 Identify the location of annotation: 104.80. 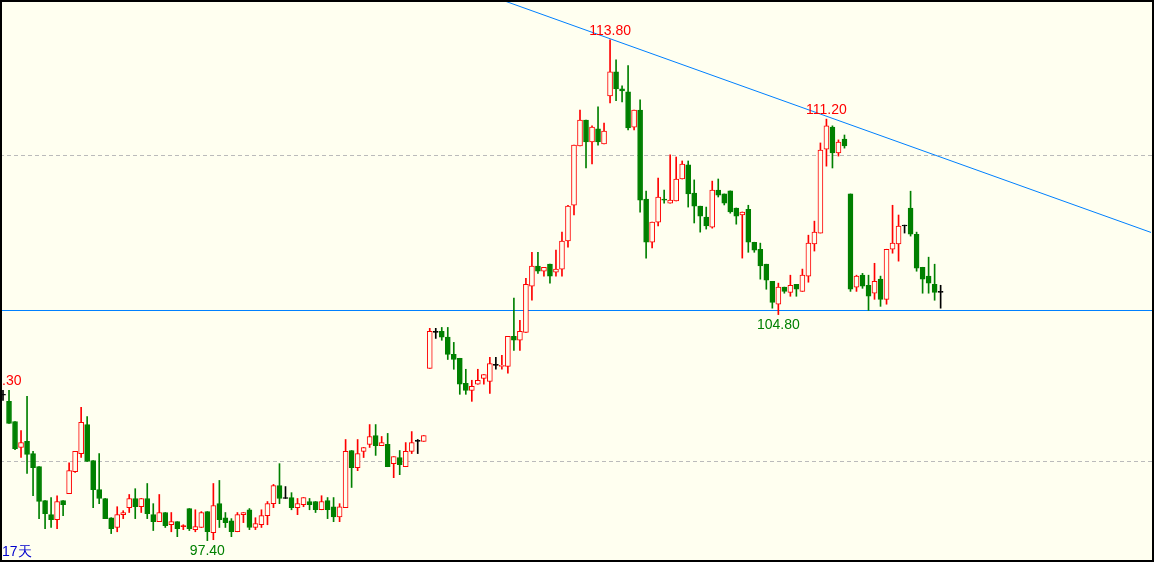
(778, 324).